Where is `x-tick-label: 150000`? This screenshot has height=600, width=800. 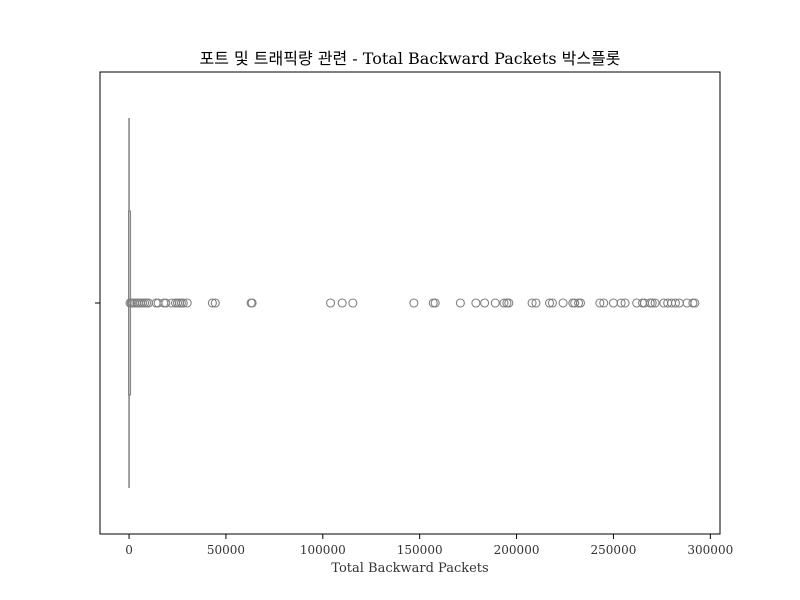
x-tick-label: 150000 is located at coordinates (420, 550).